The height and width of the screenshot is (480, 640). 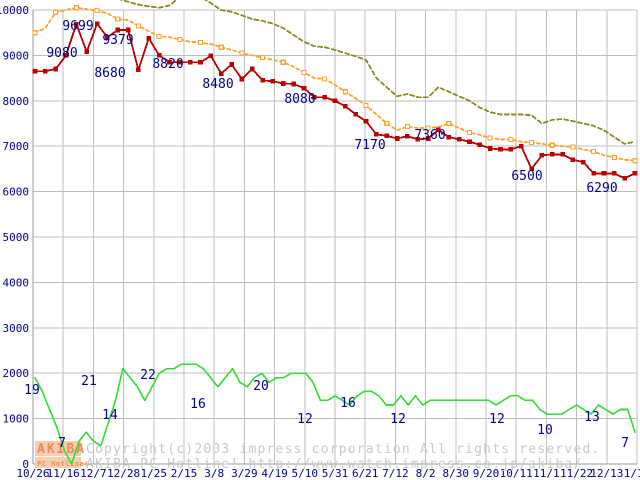 I want to click on data-value-label: 9699, so click(x=77, y=26).